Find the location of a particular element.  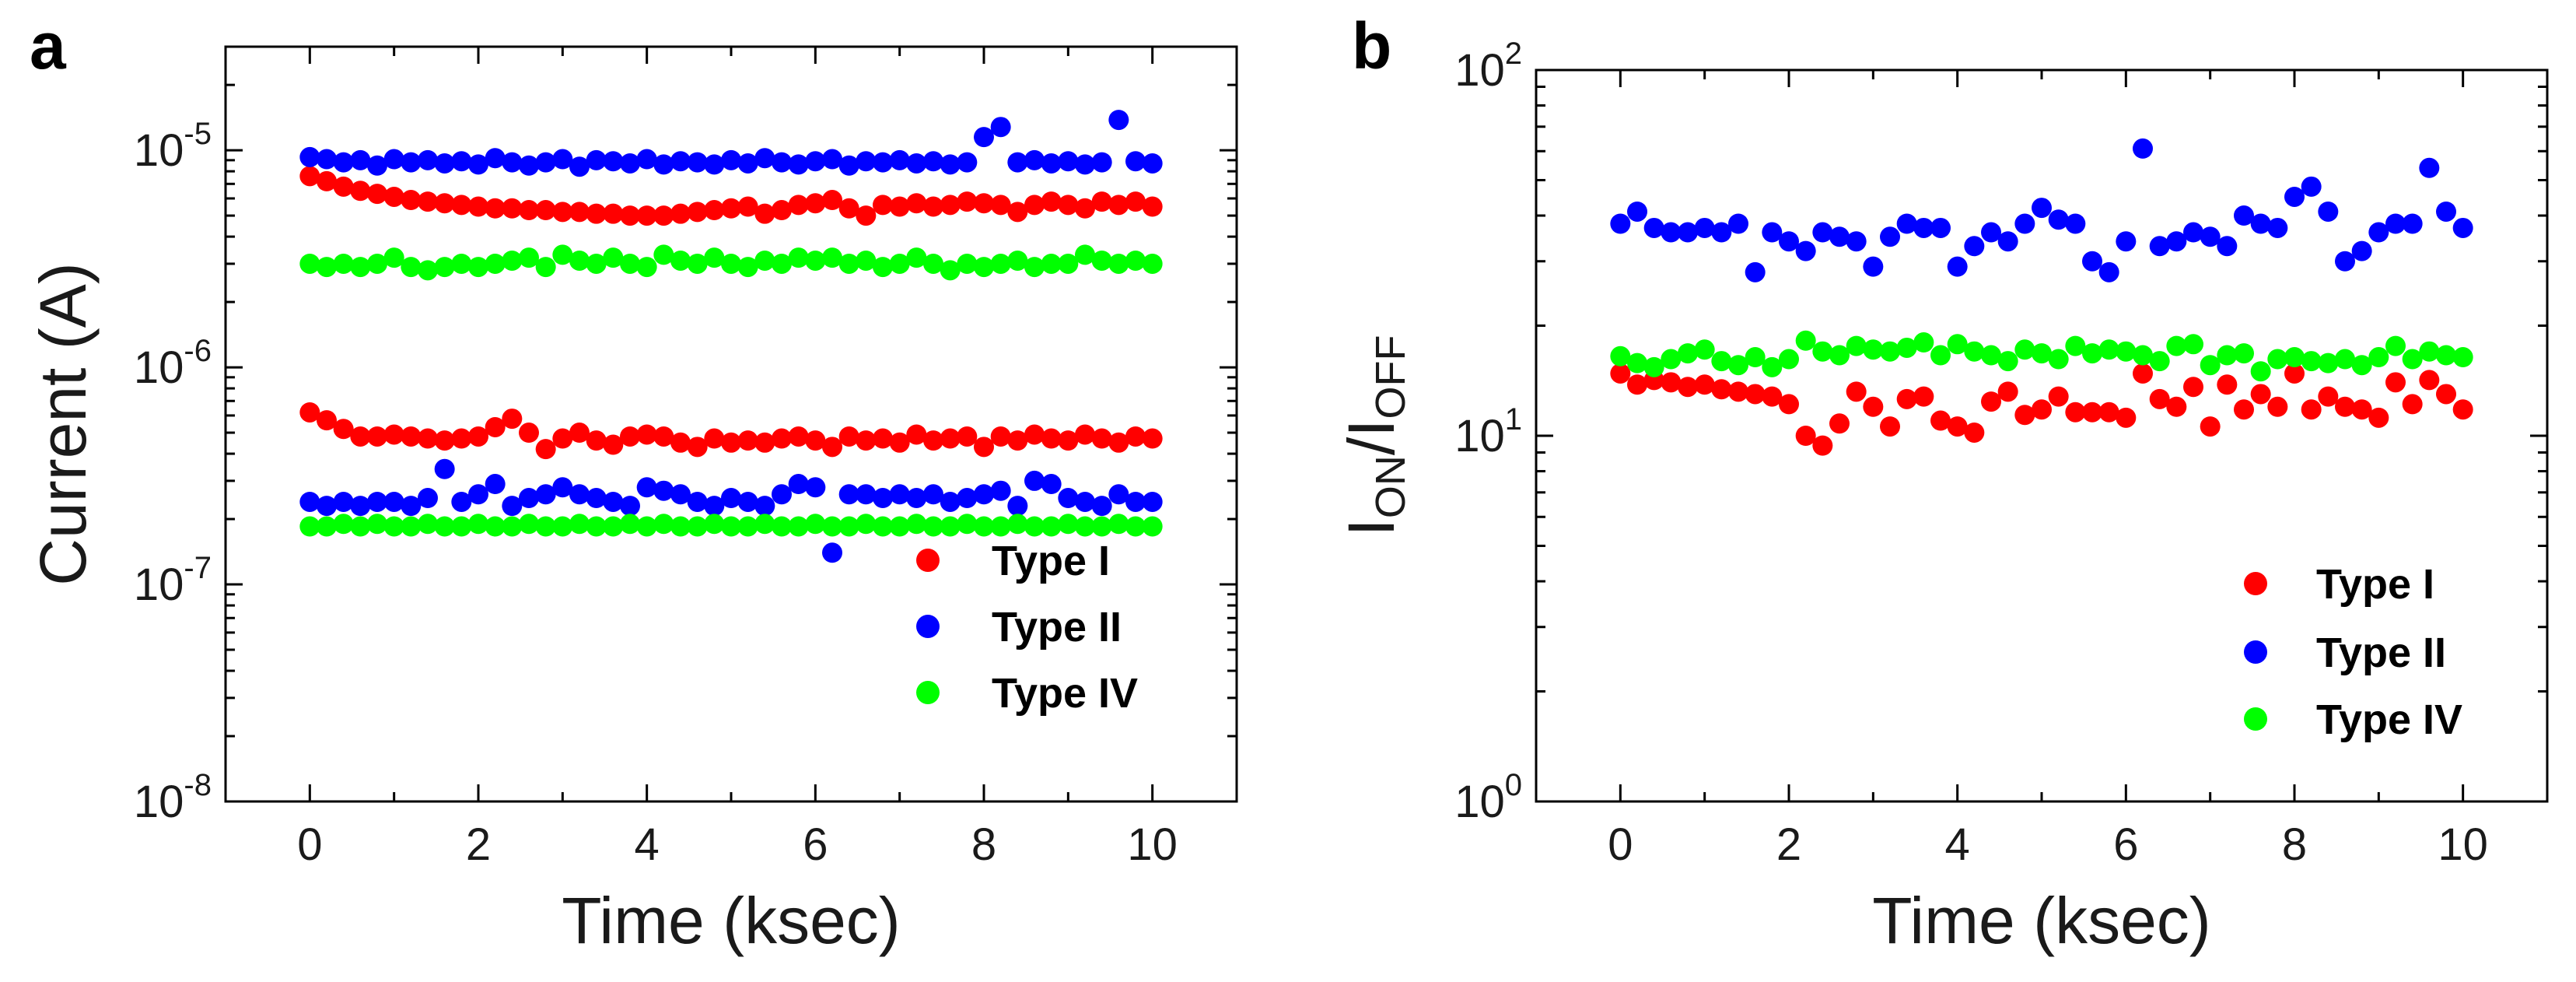

x-tick-label: 10 is located at coordinates (2463, 844).